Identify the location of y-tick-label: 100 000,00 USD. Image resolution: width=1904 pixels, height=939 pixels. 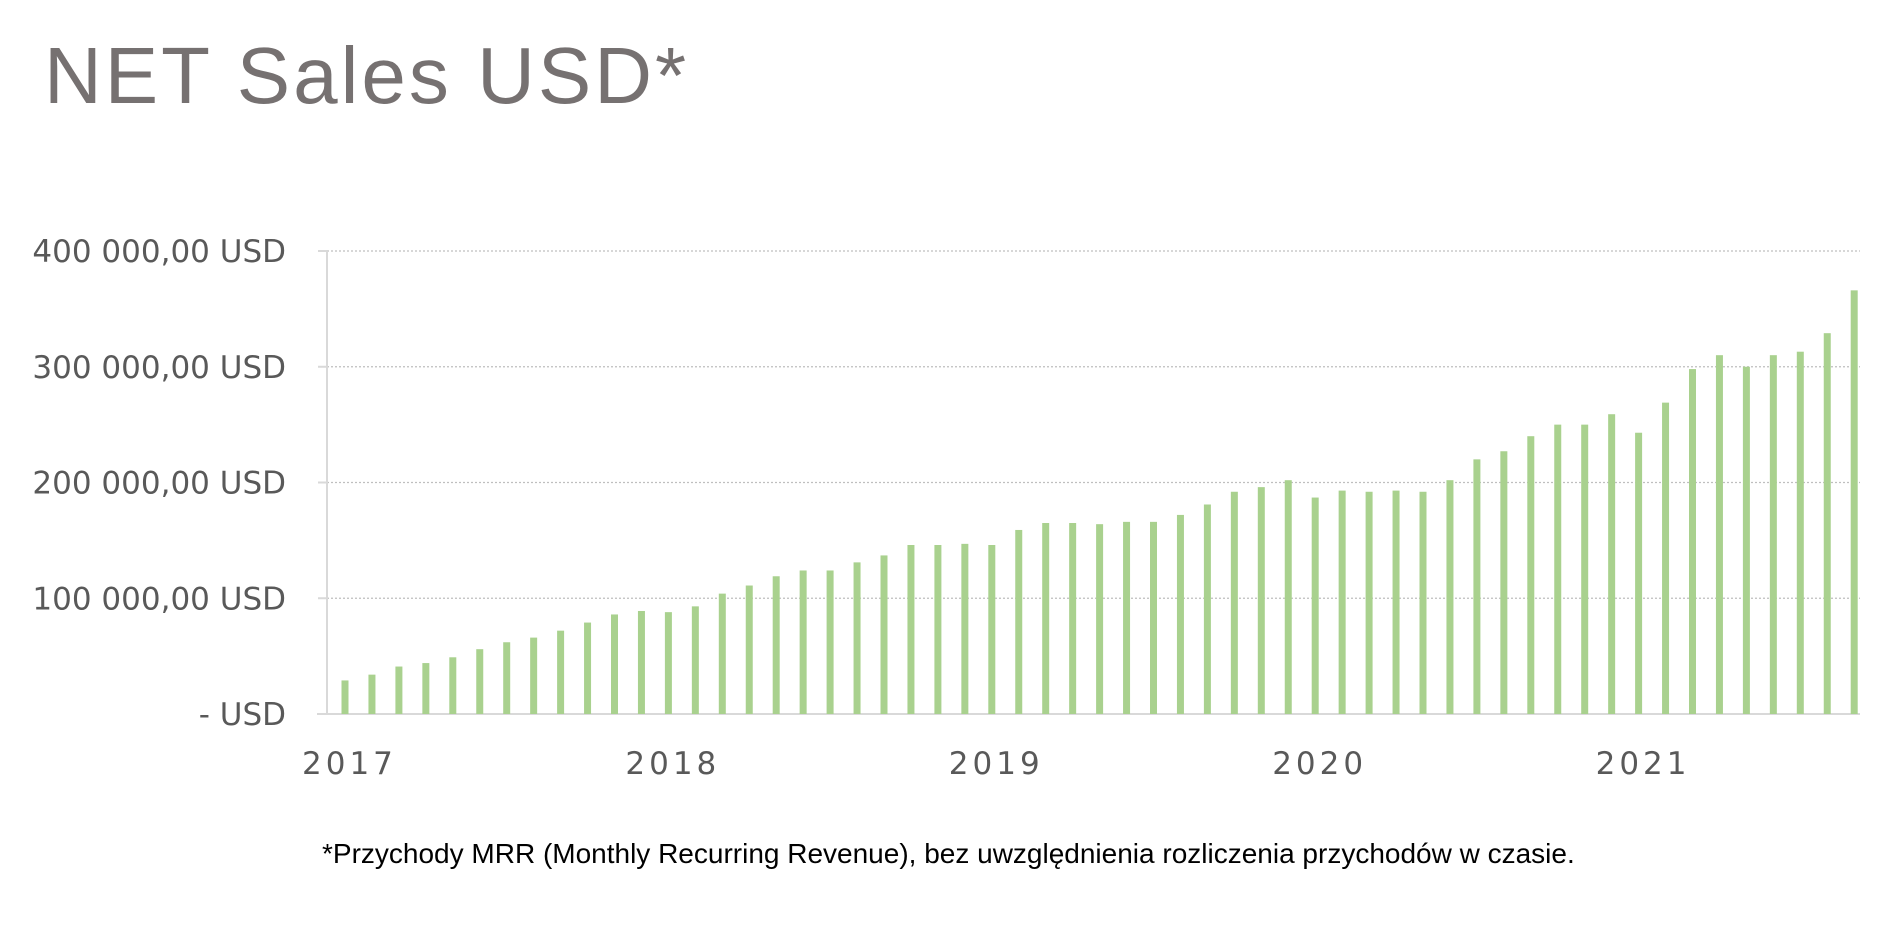
(159, 599).